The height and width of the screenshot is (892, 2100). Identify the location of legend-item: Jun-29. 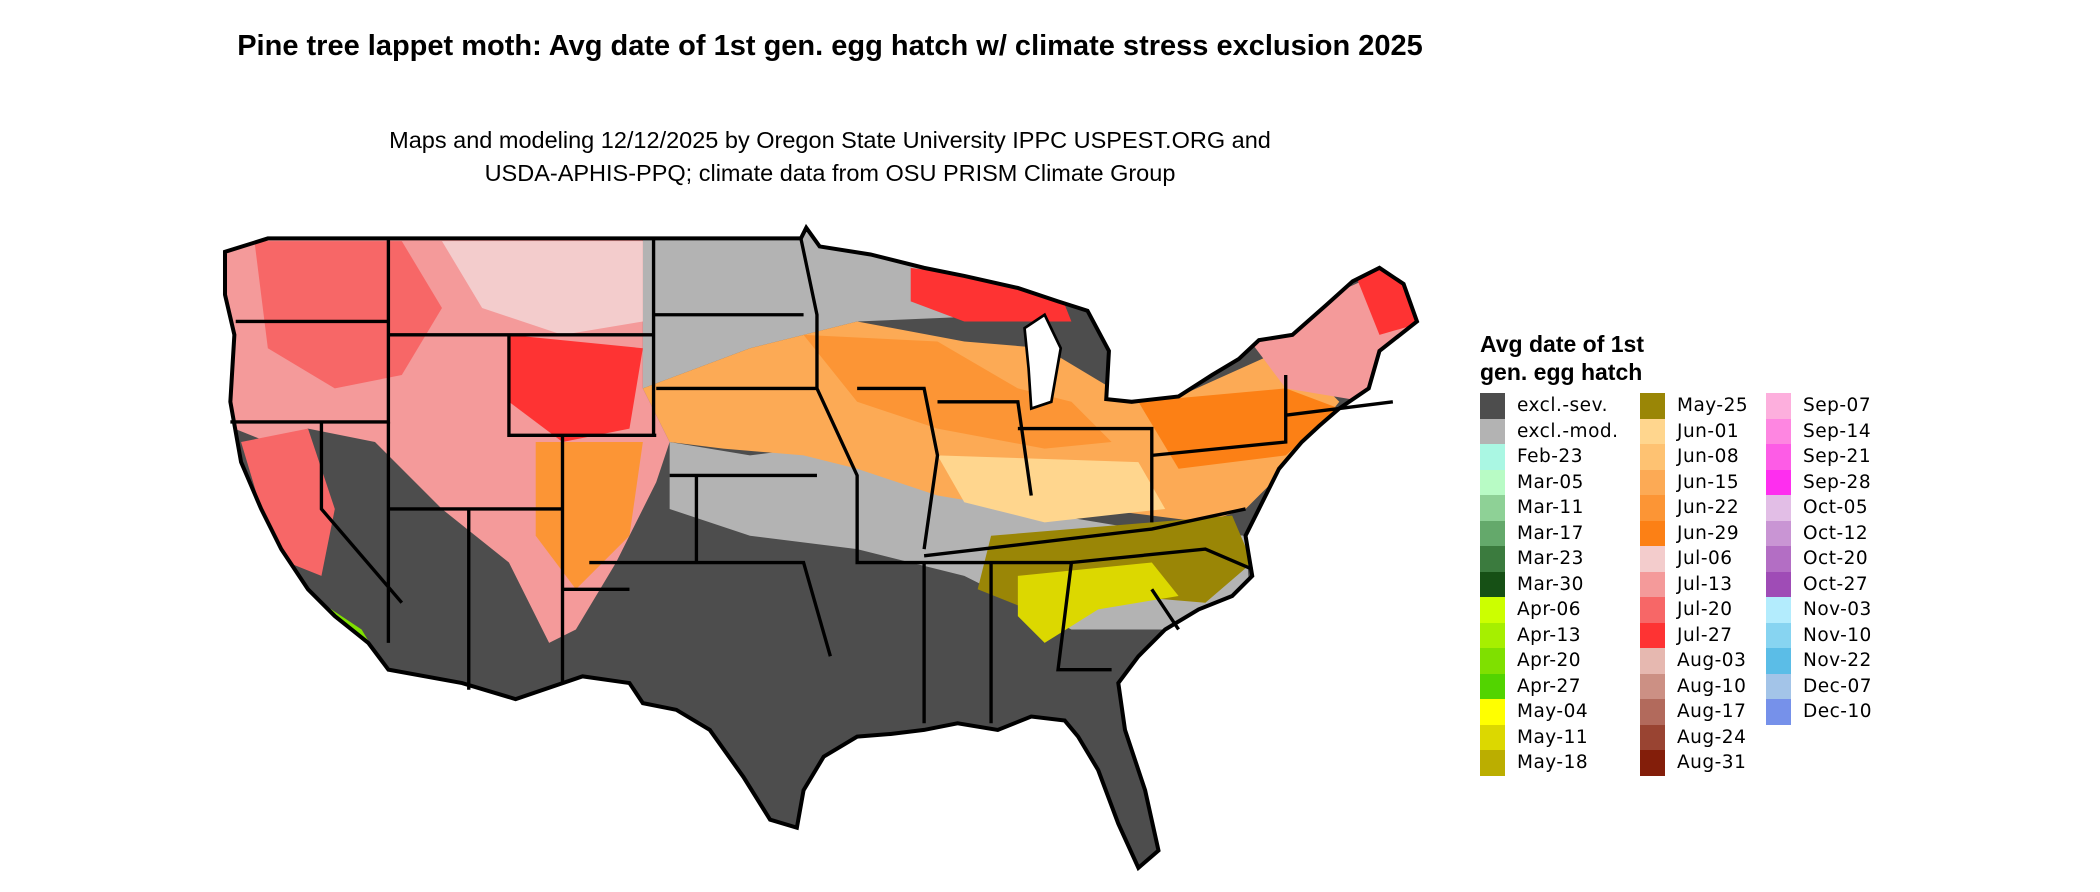
(1694, 533).